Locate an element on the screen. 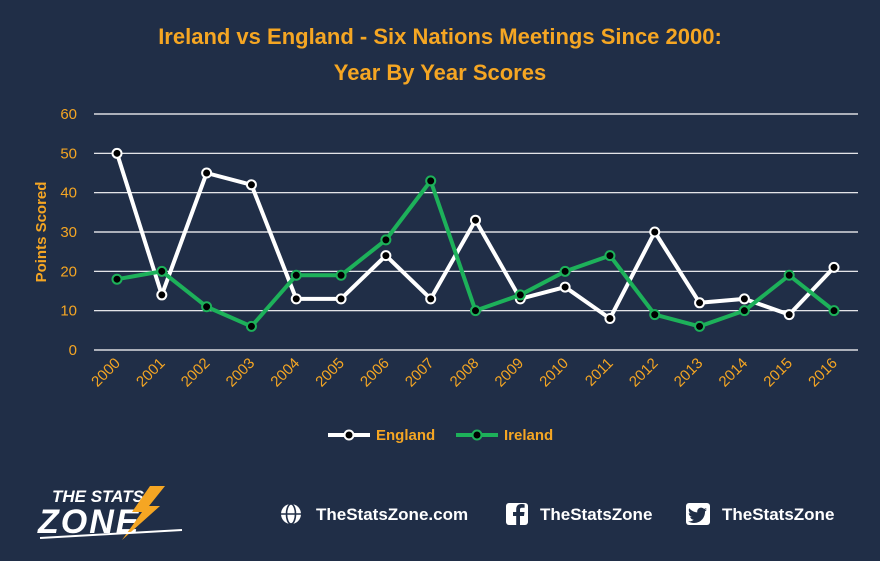  footer-facebook: TheStatsZone is located at coordinates (579, 514).